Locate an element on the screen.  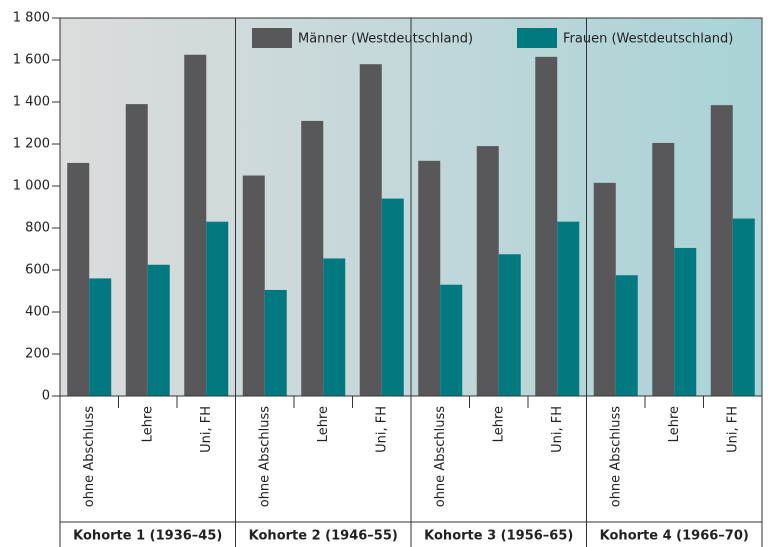
group-label: Kohorte 2 (1946–55) is located at coordinates (323, 536).